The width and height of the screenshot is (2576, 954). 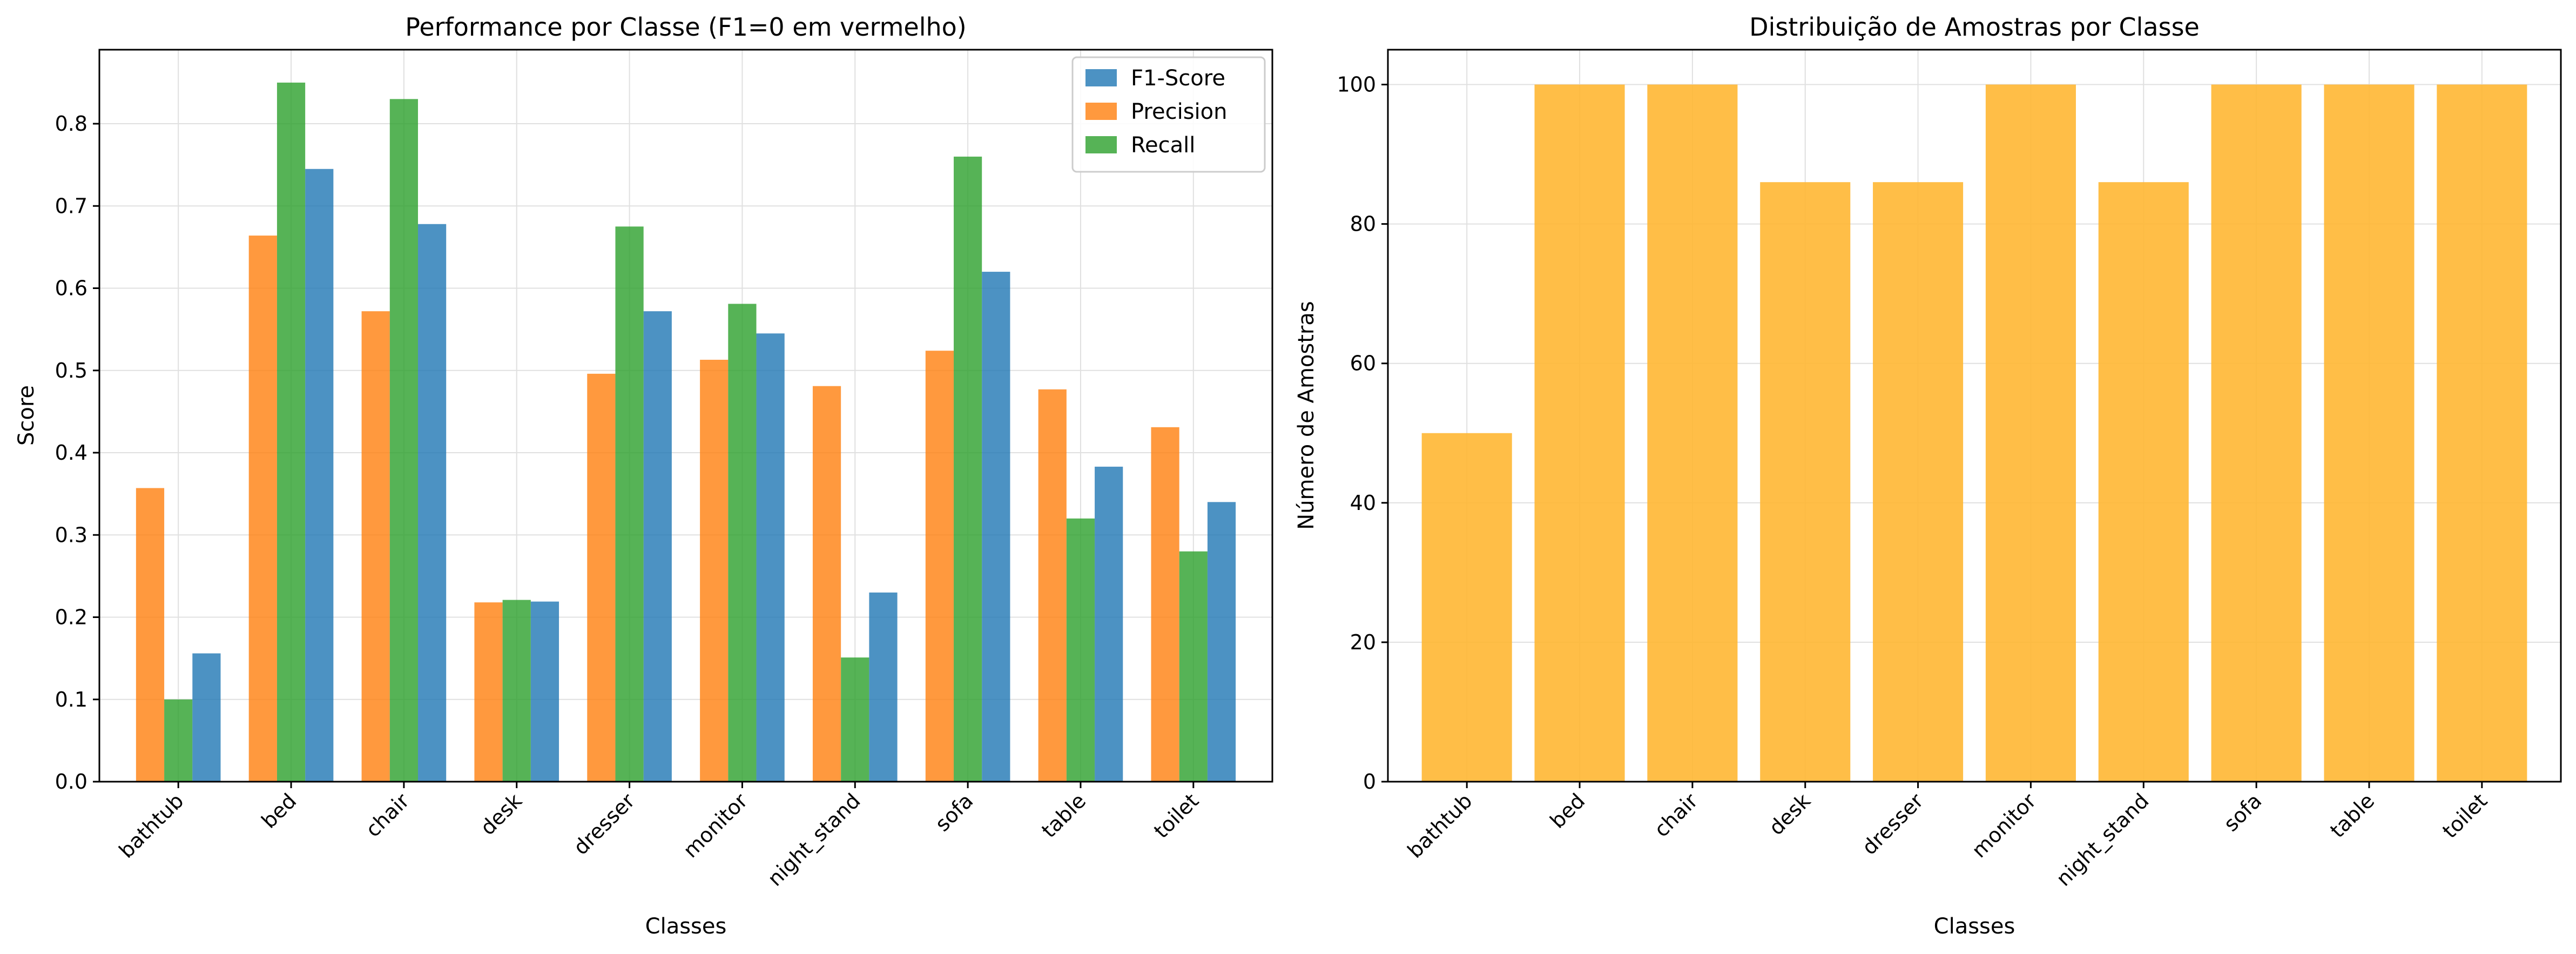 I want to click on bar-samples-chair, so click(x=1692, y=433).